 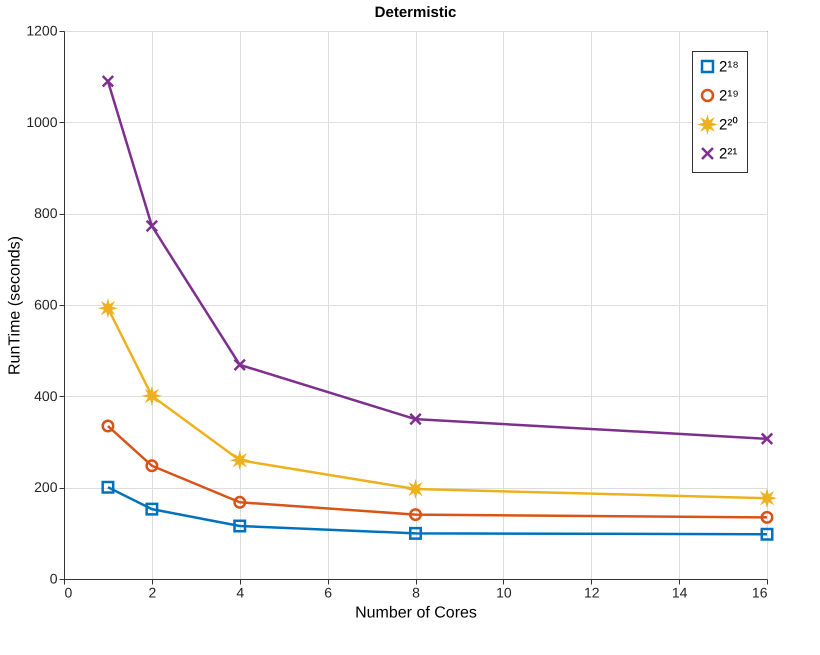 What do you see at coordinates (152, 592) in the screenshot?
I see `x-tick-label: 2` at bounding box center [152, 592].